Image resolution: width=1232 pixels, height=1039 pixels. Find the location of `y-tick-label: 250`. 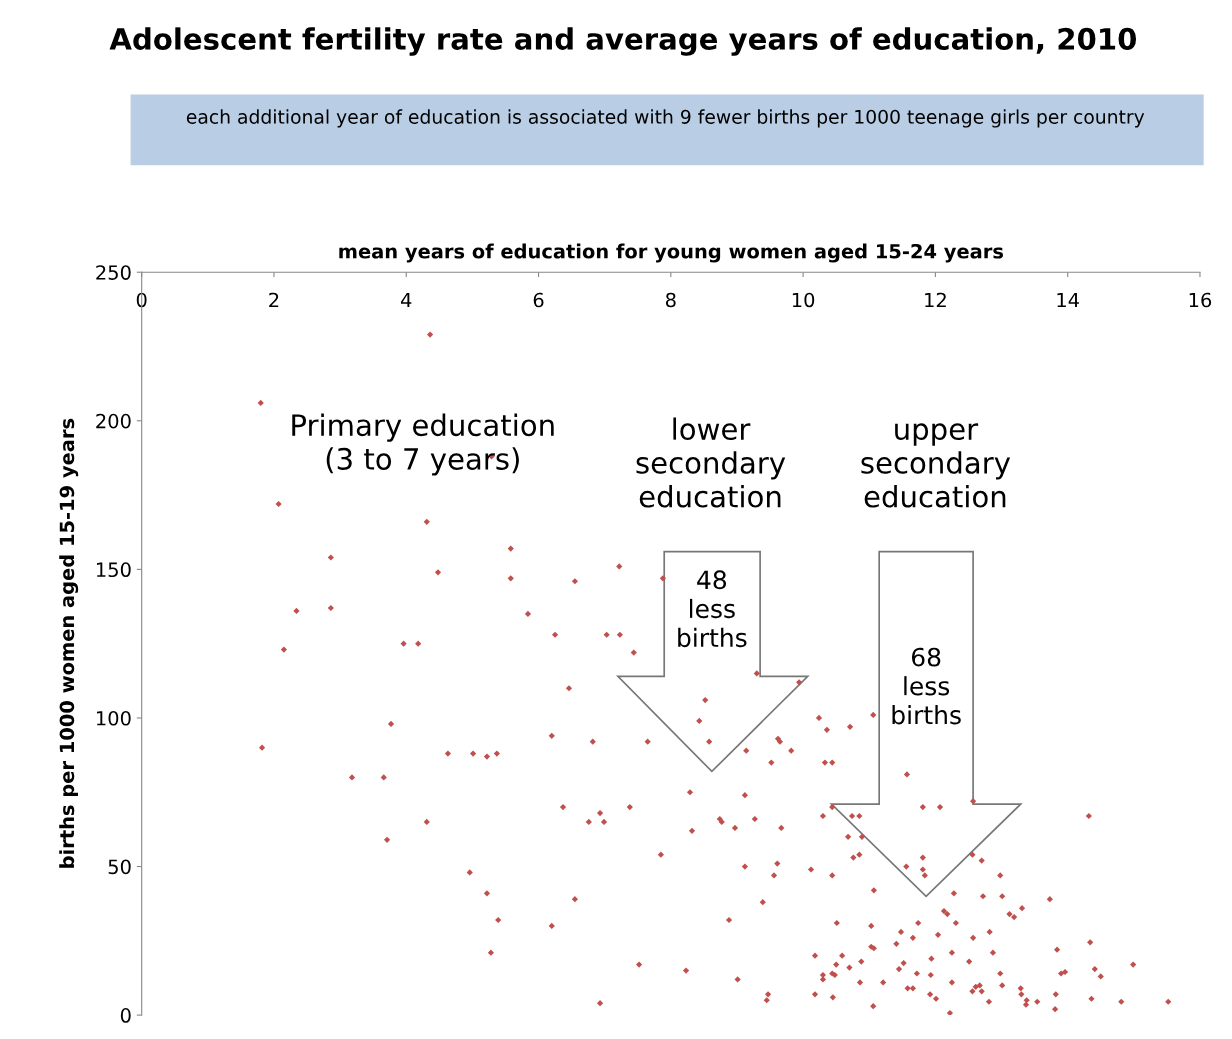

y-tick-label: 250 is located at coordinates (113, 272).